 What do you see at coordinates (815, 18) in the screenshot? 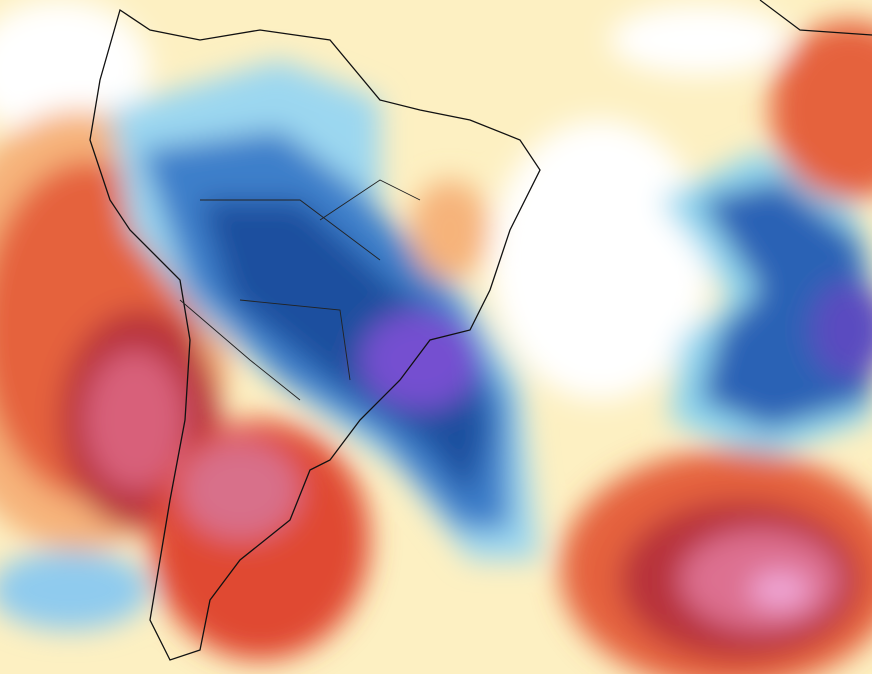
I see `coastline` at bounding box center [815, 18].